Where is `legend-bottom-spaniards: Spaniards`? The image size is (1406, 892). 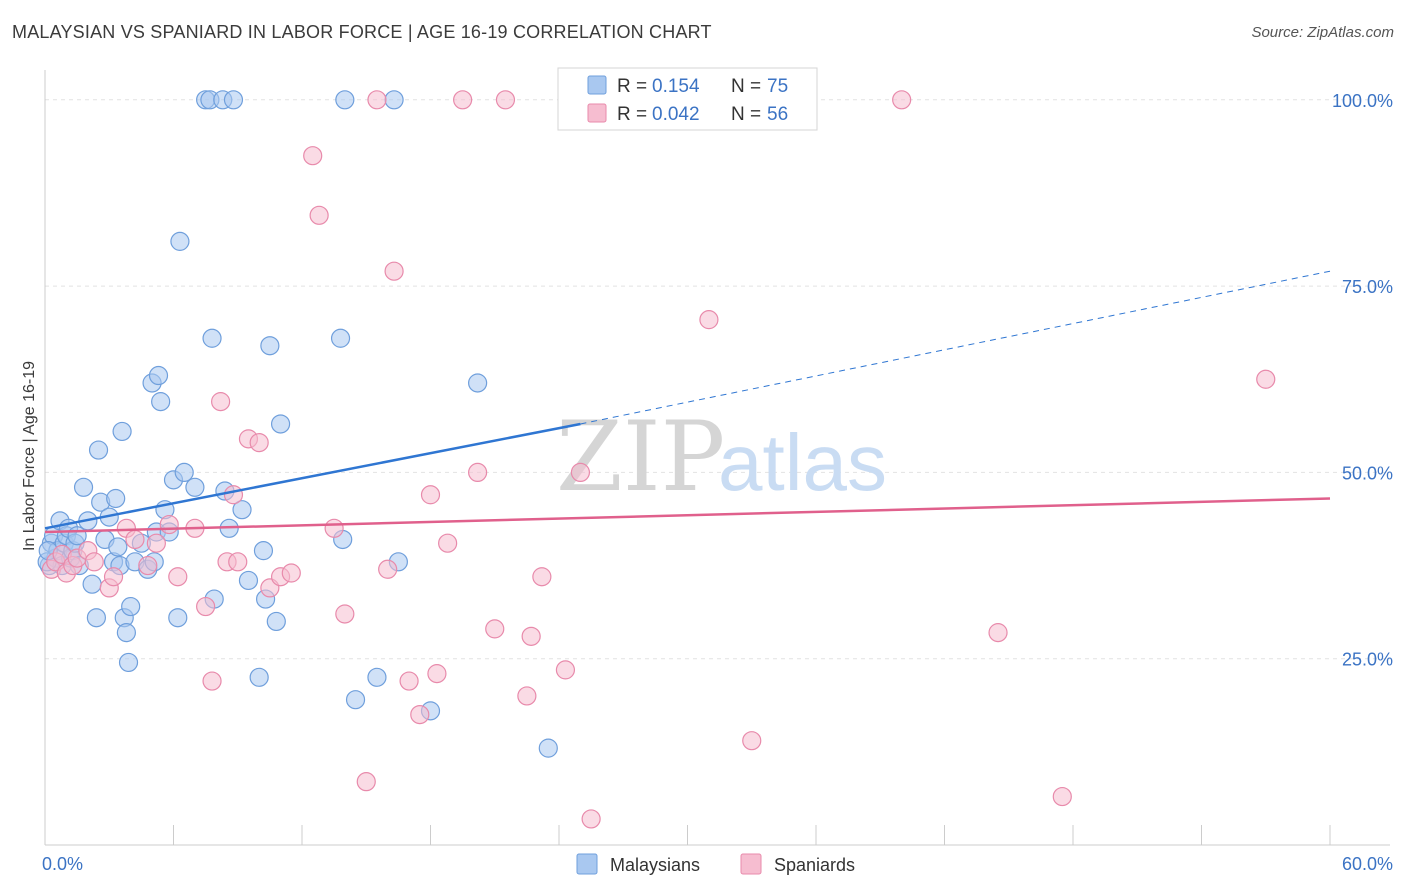
legend-bottom-spaniards: Spaniards is located at coordinates (814, 865).